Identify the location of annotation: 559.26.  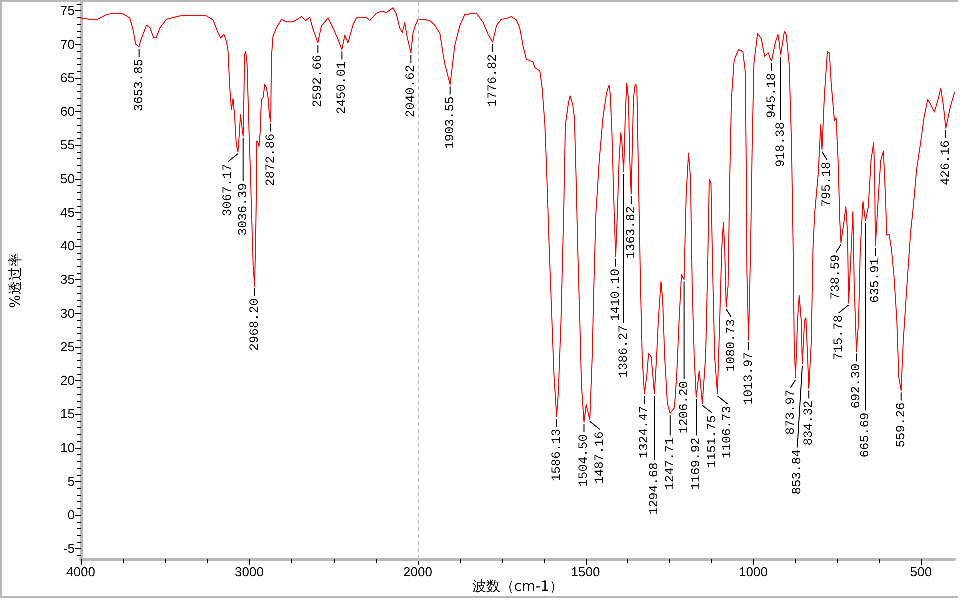
(901, 425).